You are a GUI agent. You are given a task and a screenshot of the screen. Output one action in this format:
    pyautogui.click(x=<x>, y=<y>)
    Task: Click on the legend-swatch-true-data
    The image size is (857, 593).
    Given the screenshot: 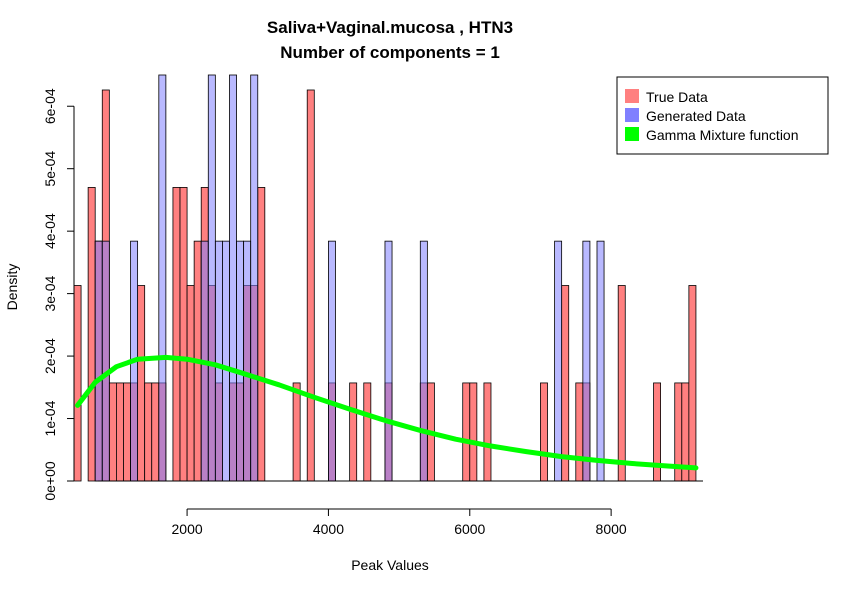 What is the action you would take?
    pyautogui.click(x=632, y=96)
    